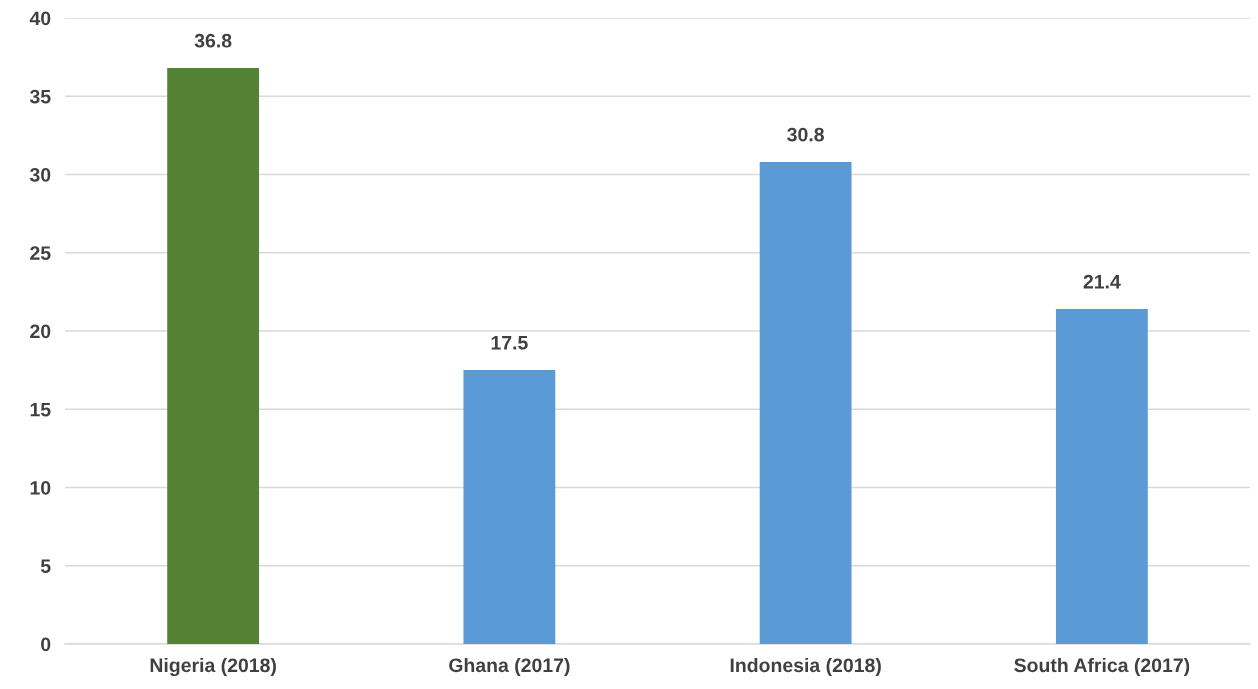 This screenshot has height=689, width=1258. Describe the element at coordinates (40, 96) in the screenshot. I see `y-tick-label: 35` at that location.